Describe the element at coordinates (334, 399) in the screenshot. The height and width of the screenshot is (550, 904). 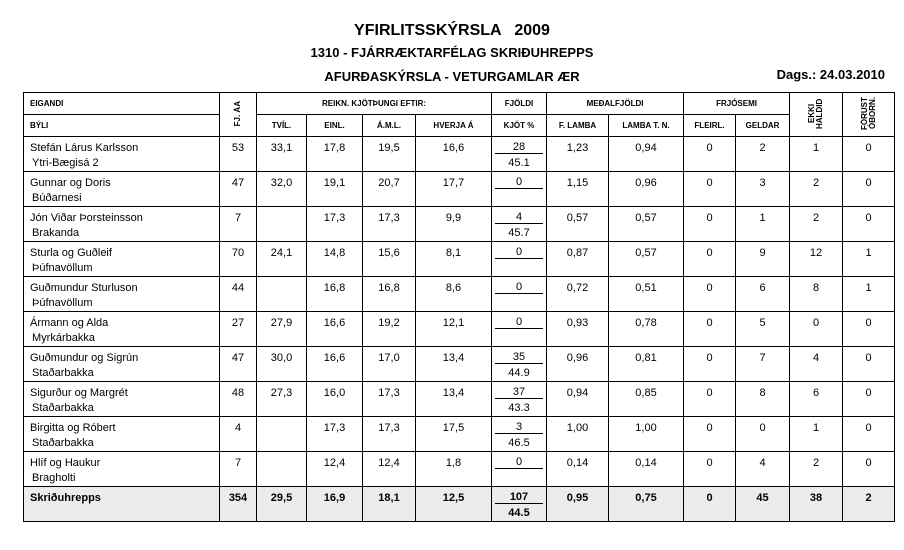
I see `cell-einl: 16,0` at that location.